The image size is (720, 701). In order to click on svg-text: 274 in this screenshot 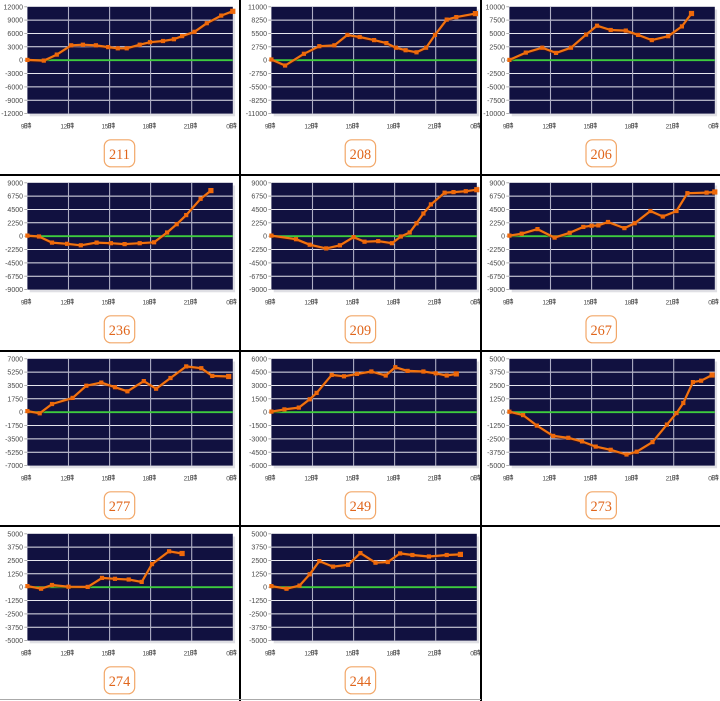, I will do `click(119, 682)`.